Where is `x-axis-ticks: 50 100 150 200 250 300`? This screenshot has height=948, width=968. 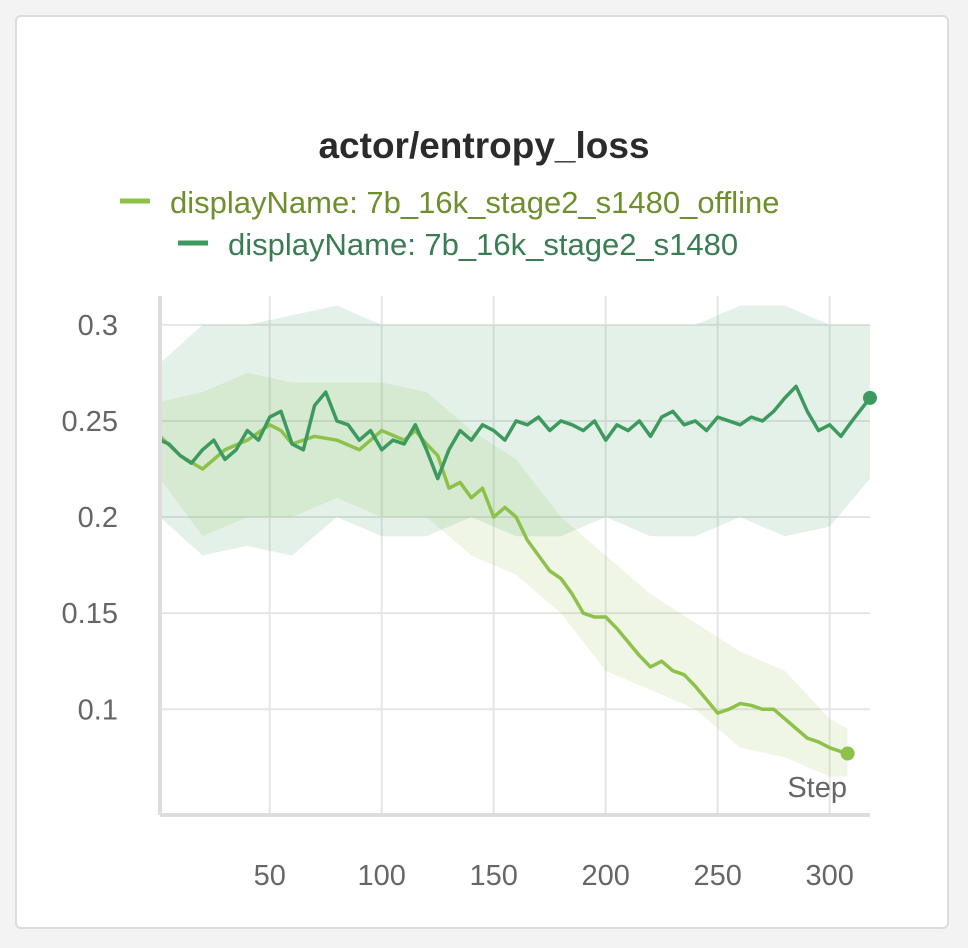
x-axis-ticks: 50 100 150 200 250 300 is located at coordinates (554, 876).